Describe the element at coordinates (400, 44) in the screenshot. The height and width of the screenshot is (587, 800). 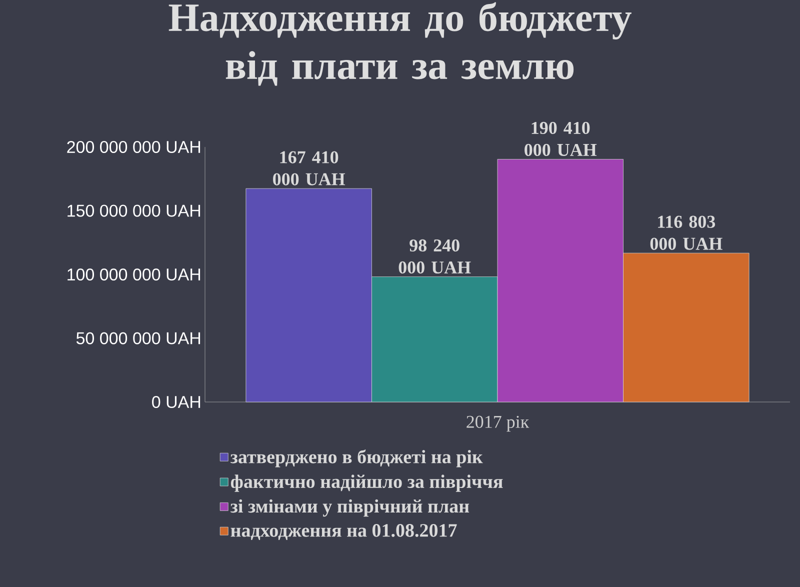
I see `chart-title: Надходження до бюджету від плати за землю` at that location.